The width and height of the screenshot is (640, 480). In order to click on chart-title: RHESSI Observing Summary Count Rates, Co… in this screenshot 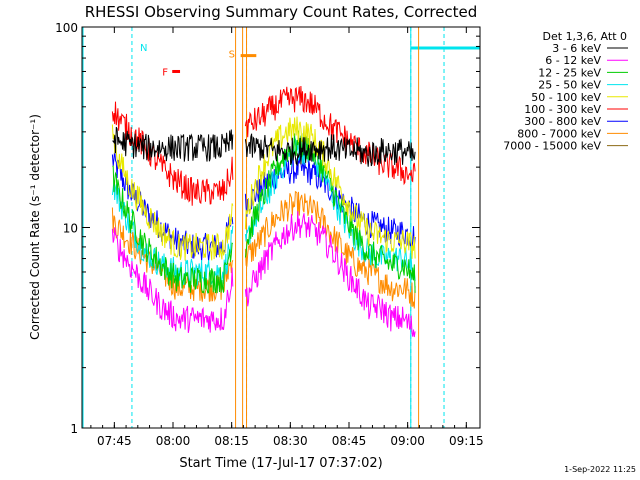, I will do `click(281, 12)`.